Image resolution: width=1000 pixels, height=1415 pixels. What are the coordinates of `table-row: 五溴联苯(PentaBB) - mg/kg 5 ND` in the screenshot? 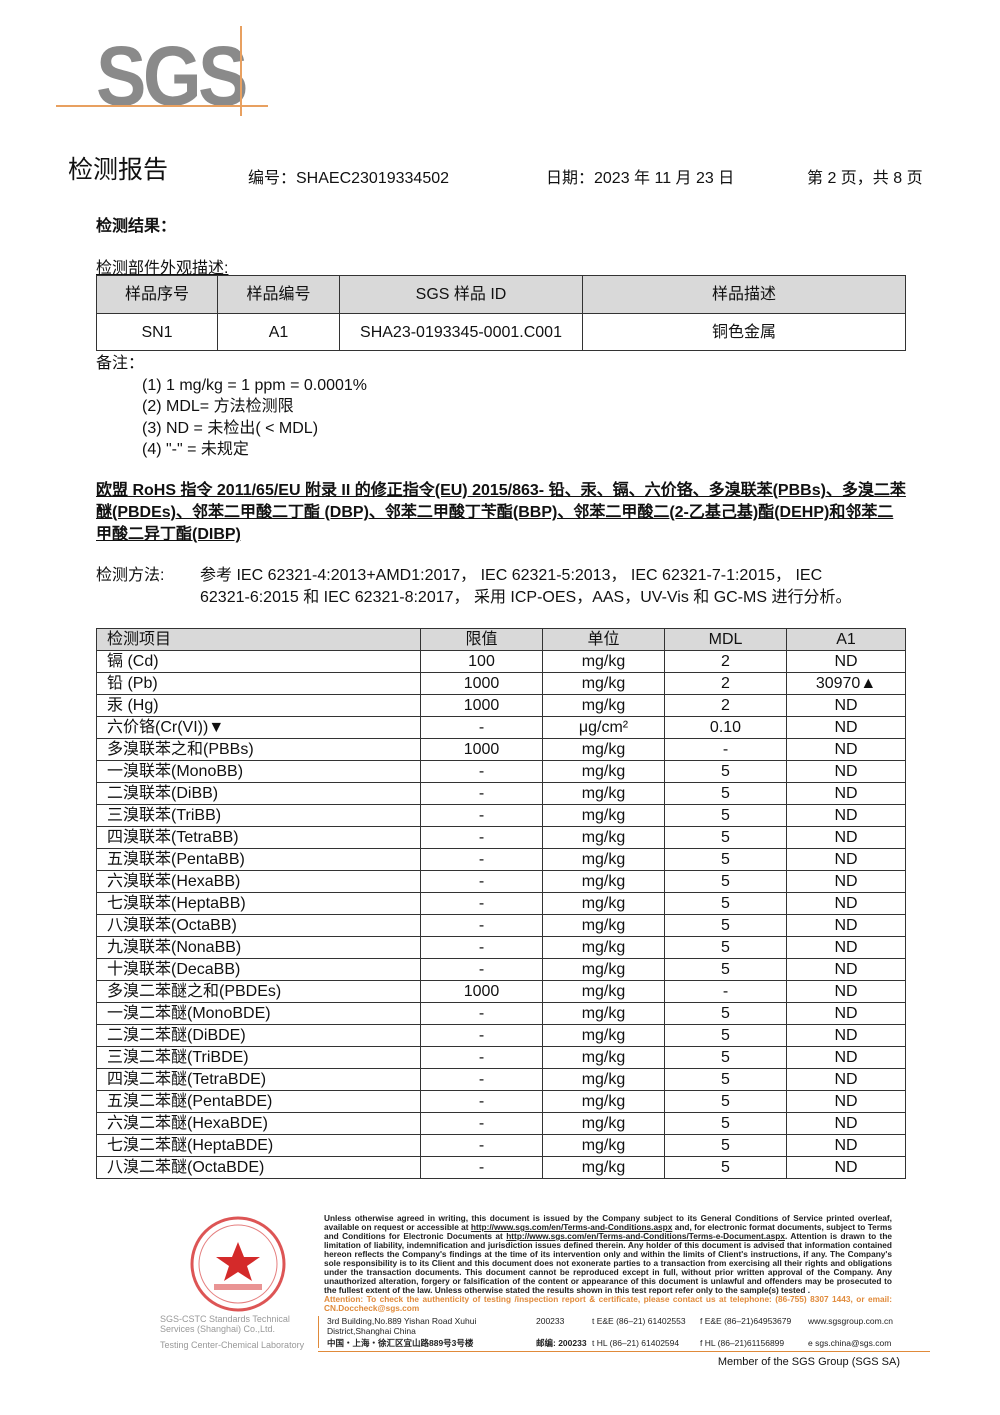 It's located at (501, 859).